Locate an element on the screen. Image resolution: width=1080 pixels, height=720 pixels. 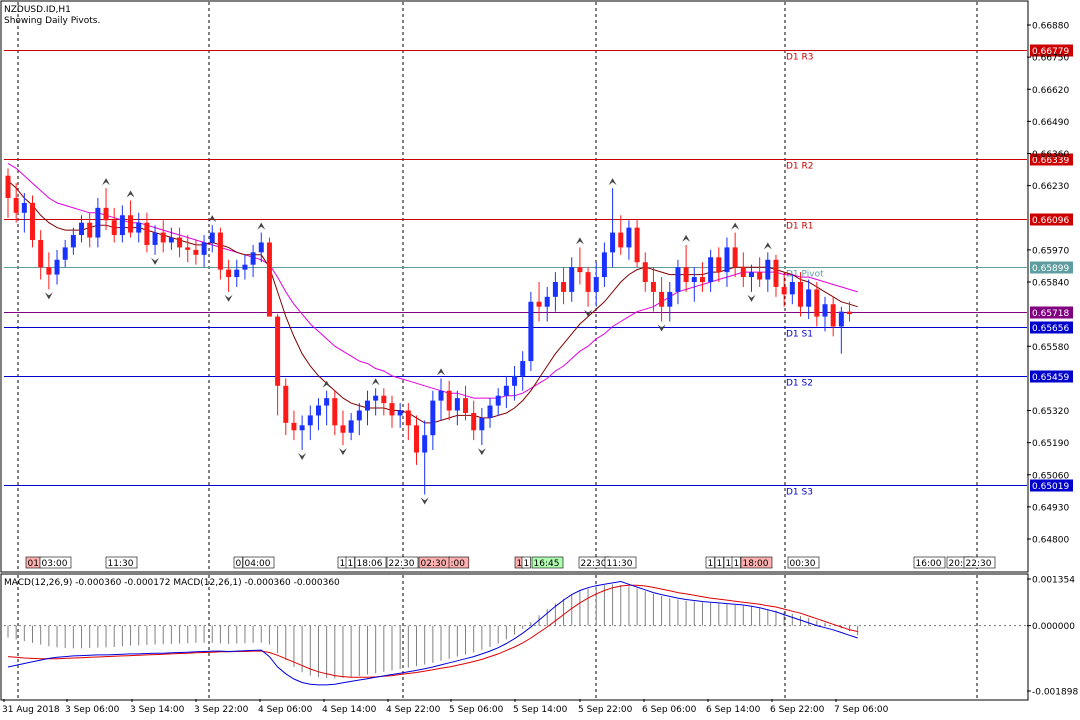
time-marker-label: 16:45 is located at coordinates (547, 564).